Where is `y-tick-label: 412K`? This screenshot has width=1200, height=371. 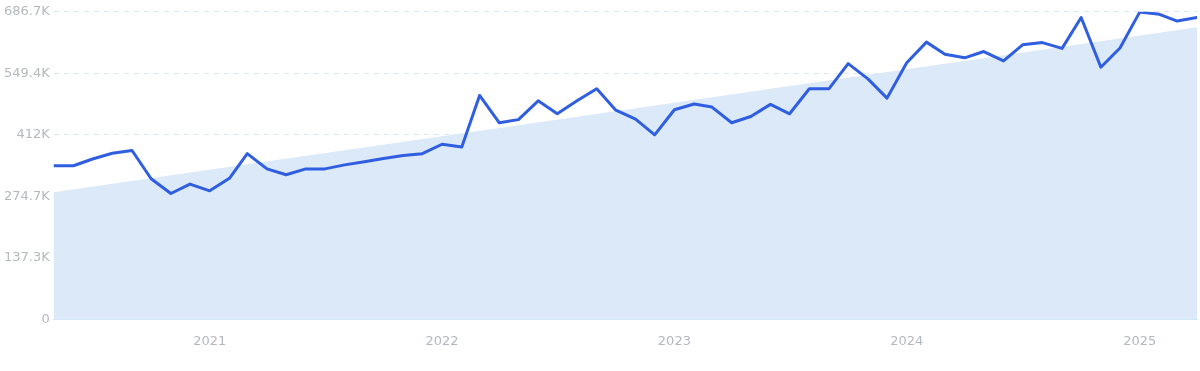
y-tick-label: 412K is located at coordinates (33, 134).